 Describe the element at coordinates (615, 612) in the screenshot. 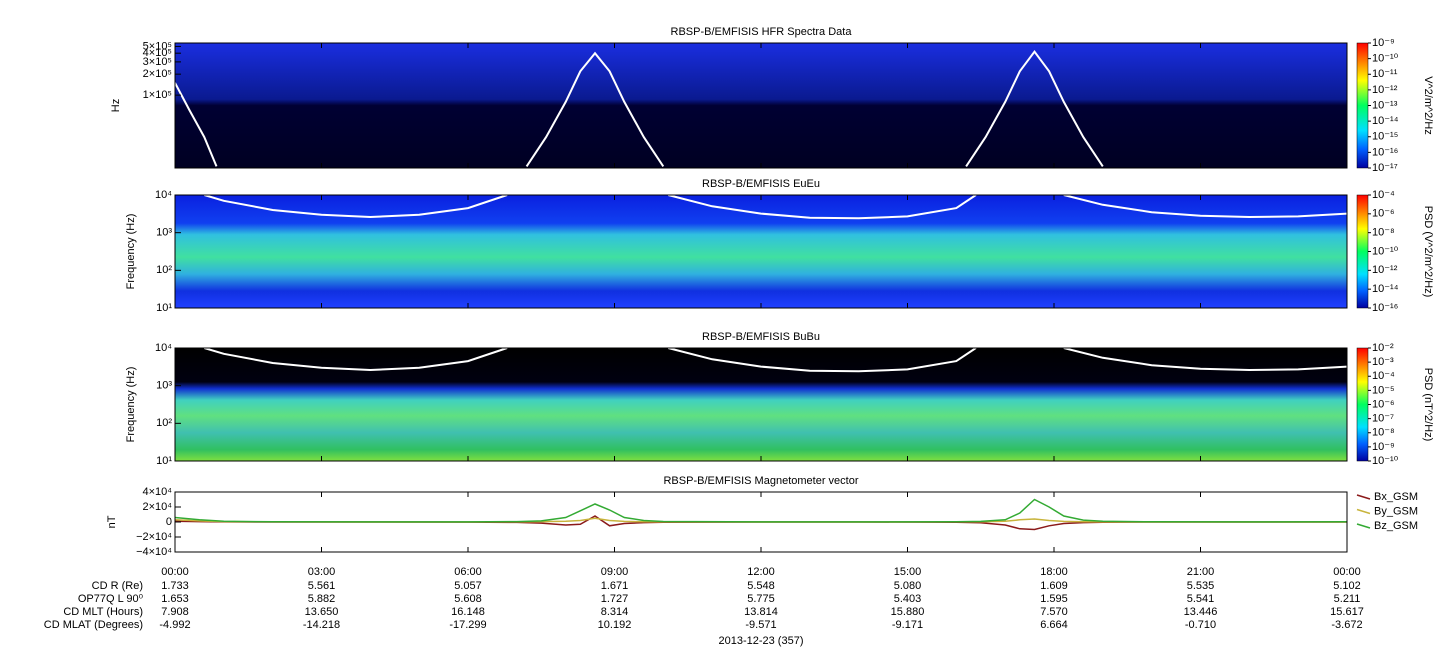

I see `ephemeris-value: 8.314` at that location.